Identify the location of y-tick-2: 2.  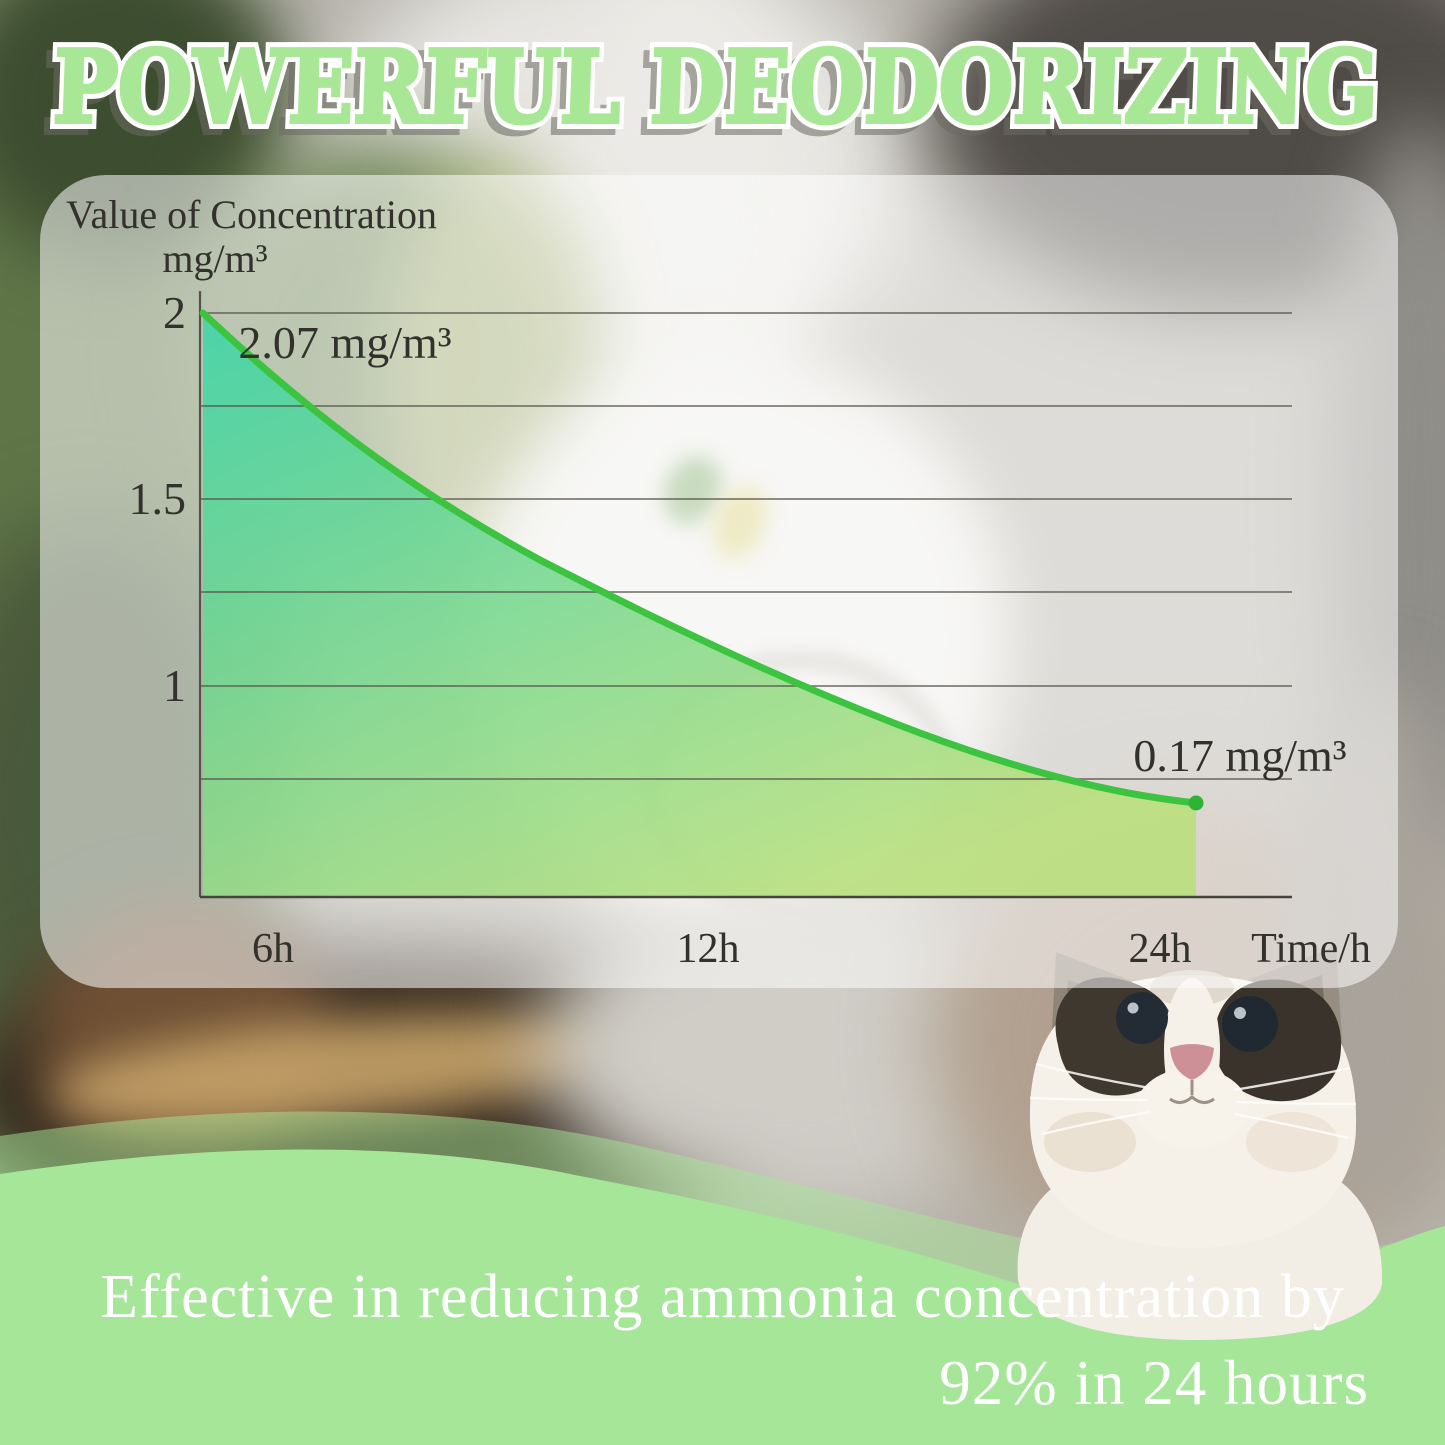
(174, 312).